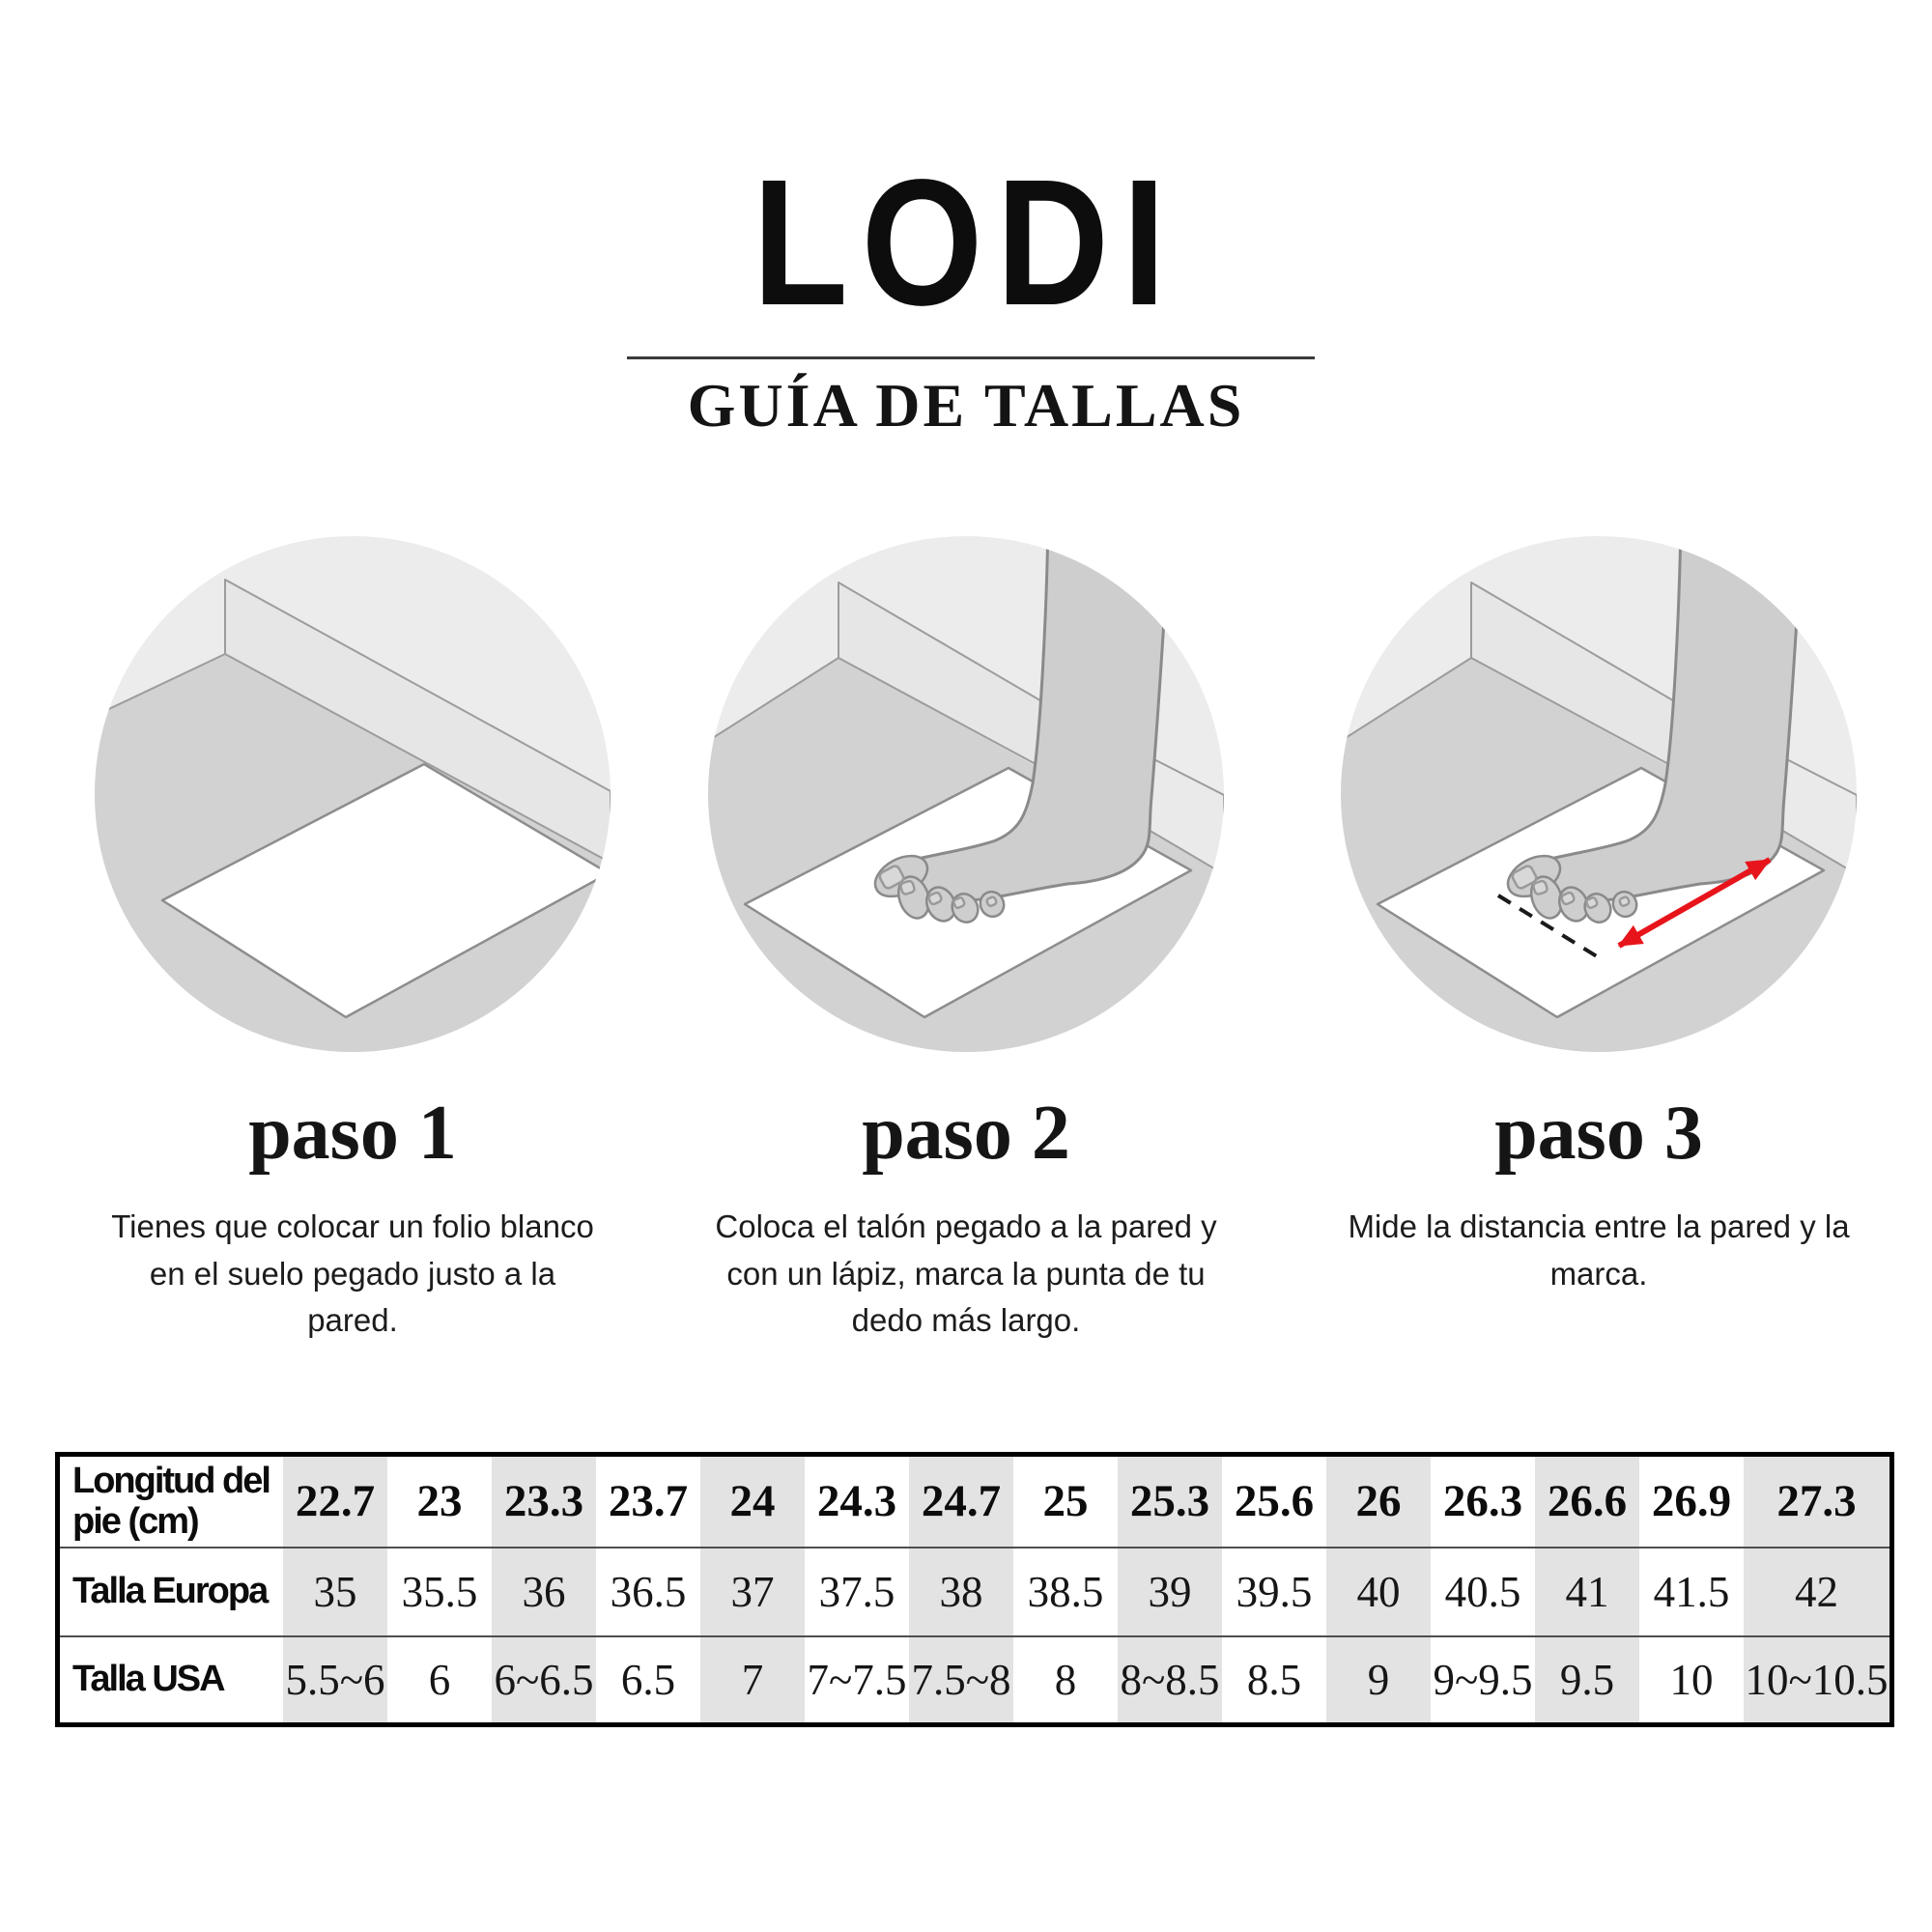  I want to click on size-cell: 6, so click(439, 1679).